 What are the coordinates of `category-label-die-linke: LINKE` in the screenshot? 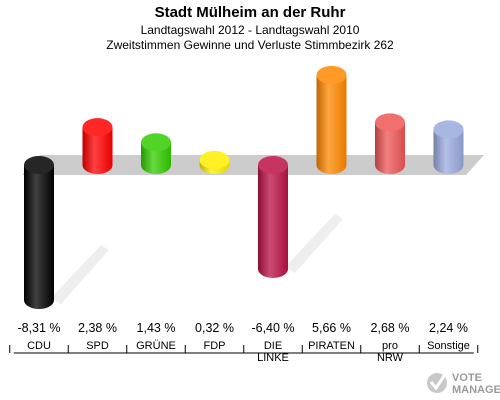 It's located at (273, 358).